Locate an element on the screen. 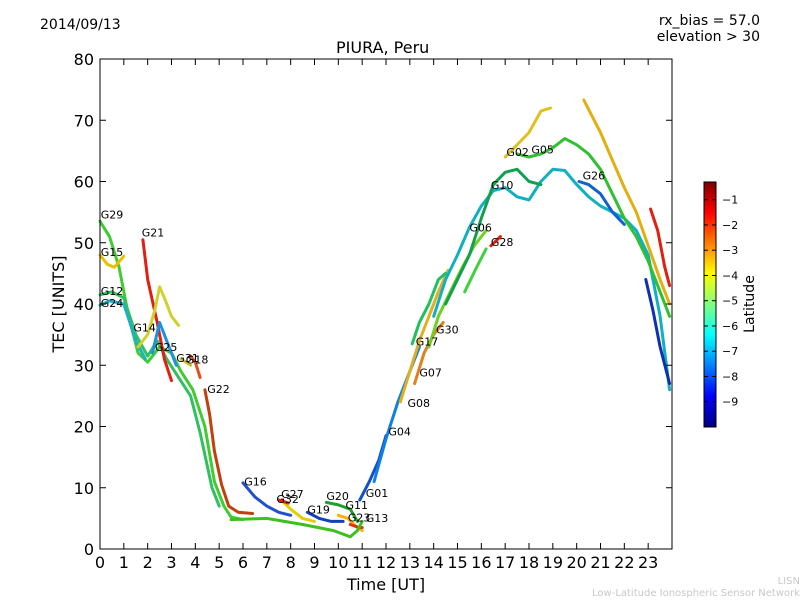  colorbar-tick-label: −9 is located at coordinates (730, 402).